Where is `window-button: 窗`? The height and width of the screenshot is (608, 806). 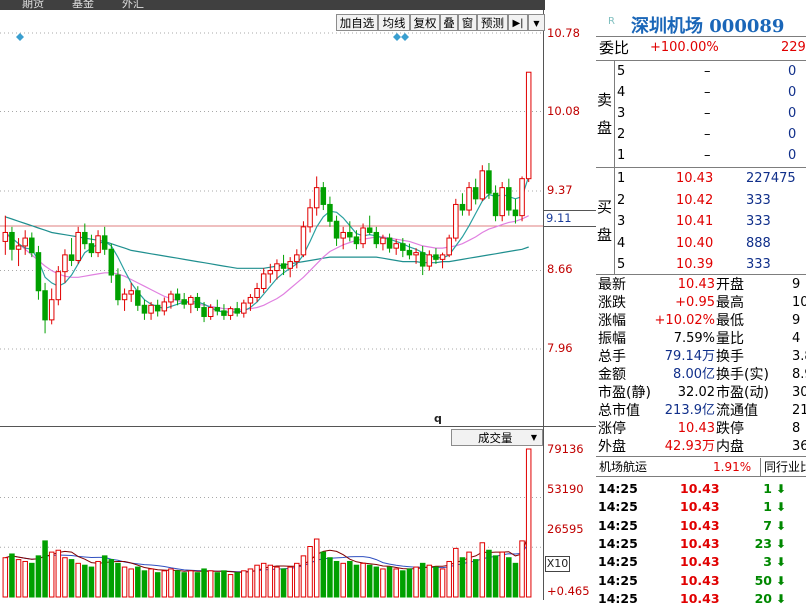 window-button: 窗 is located at coordinates (467, 22).